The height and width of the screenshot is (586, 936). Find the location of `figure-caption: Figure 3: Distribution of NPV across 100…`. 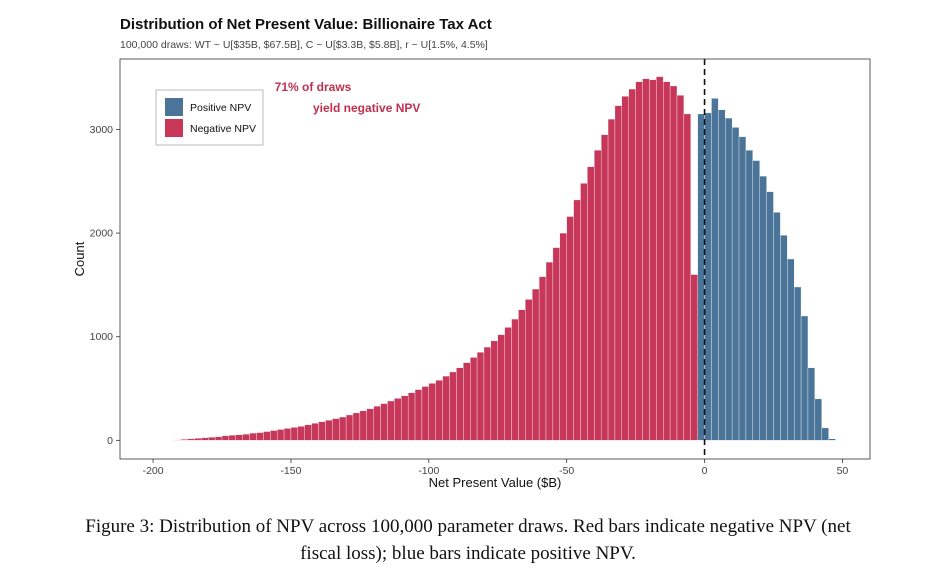

figure-caption: Figure 3: Distribution of NPV across 100… is located at coordinates (468, 540).